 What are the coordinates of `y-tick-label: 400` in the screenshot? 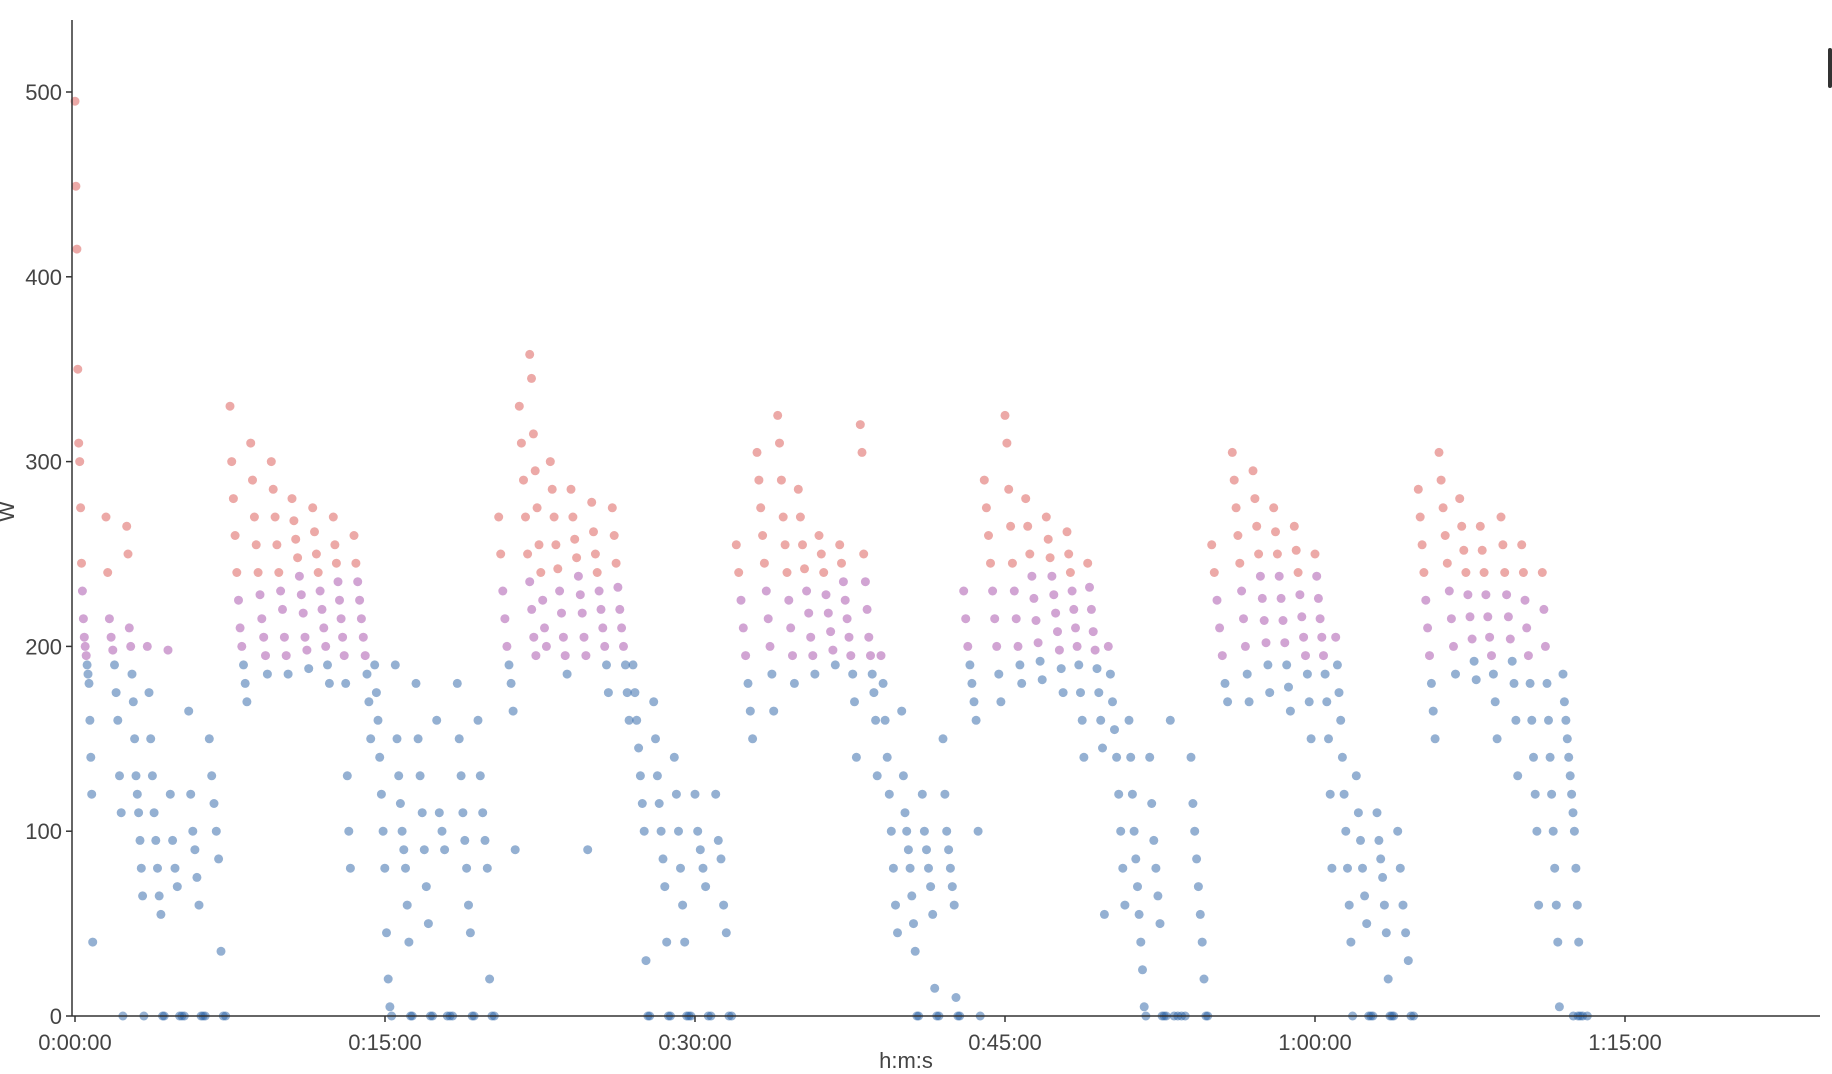 It's located at (43, 277).